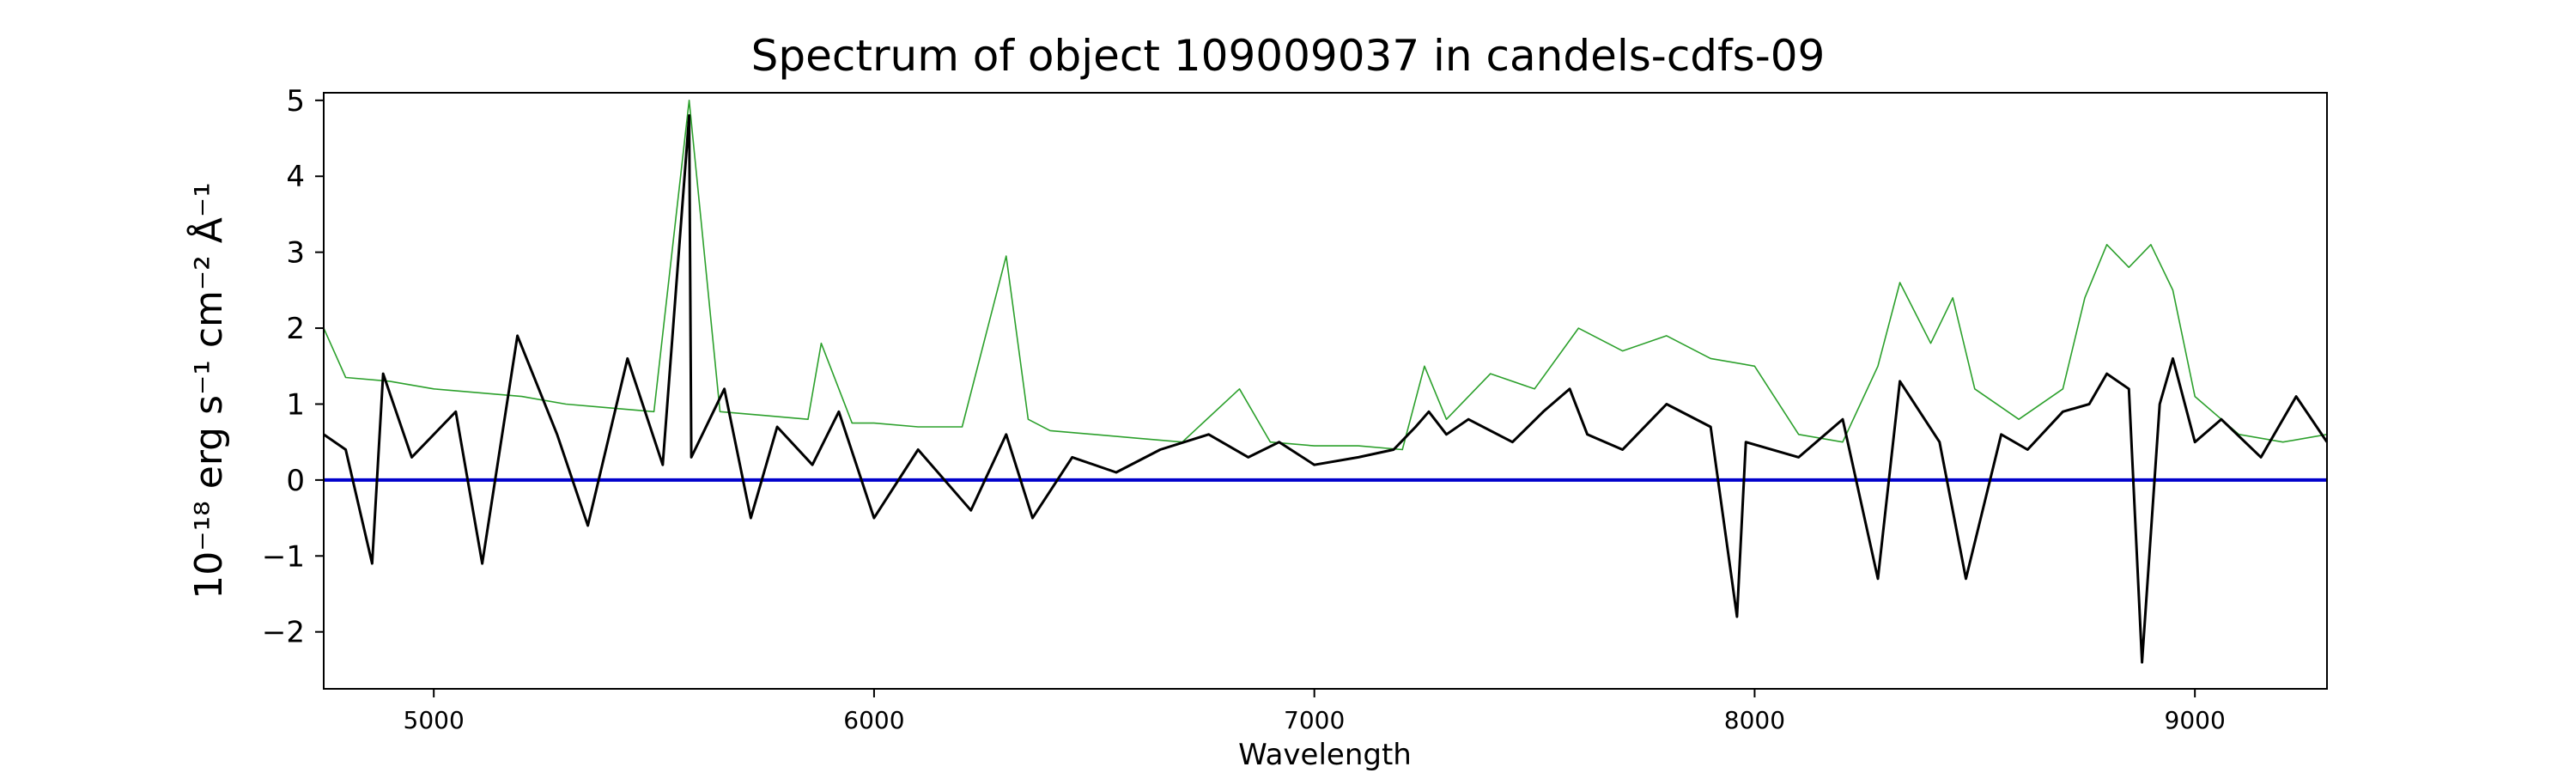  I want to click on y-tick-label: 4, so click(295, 177).